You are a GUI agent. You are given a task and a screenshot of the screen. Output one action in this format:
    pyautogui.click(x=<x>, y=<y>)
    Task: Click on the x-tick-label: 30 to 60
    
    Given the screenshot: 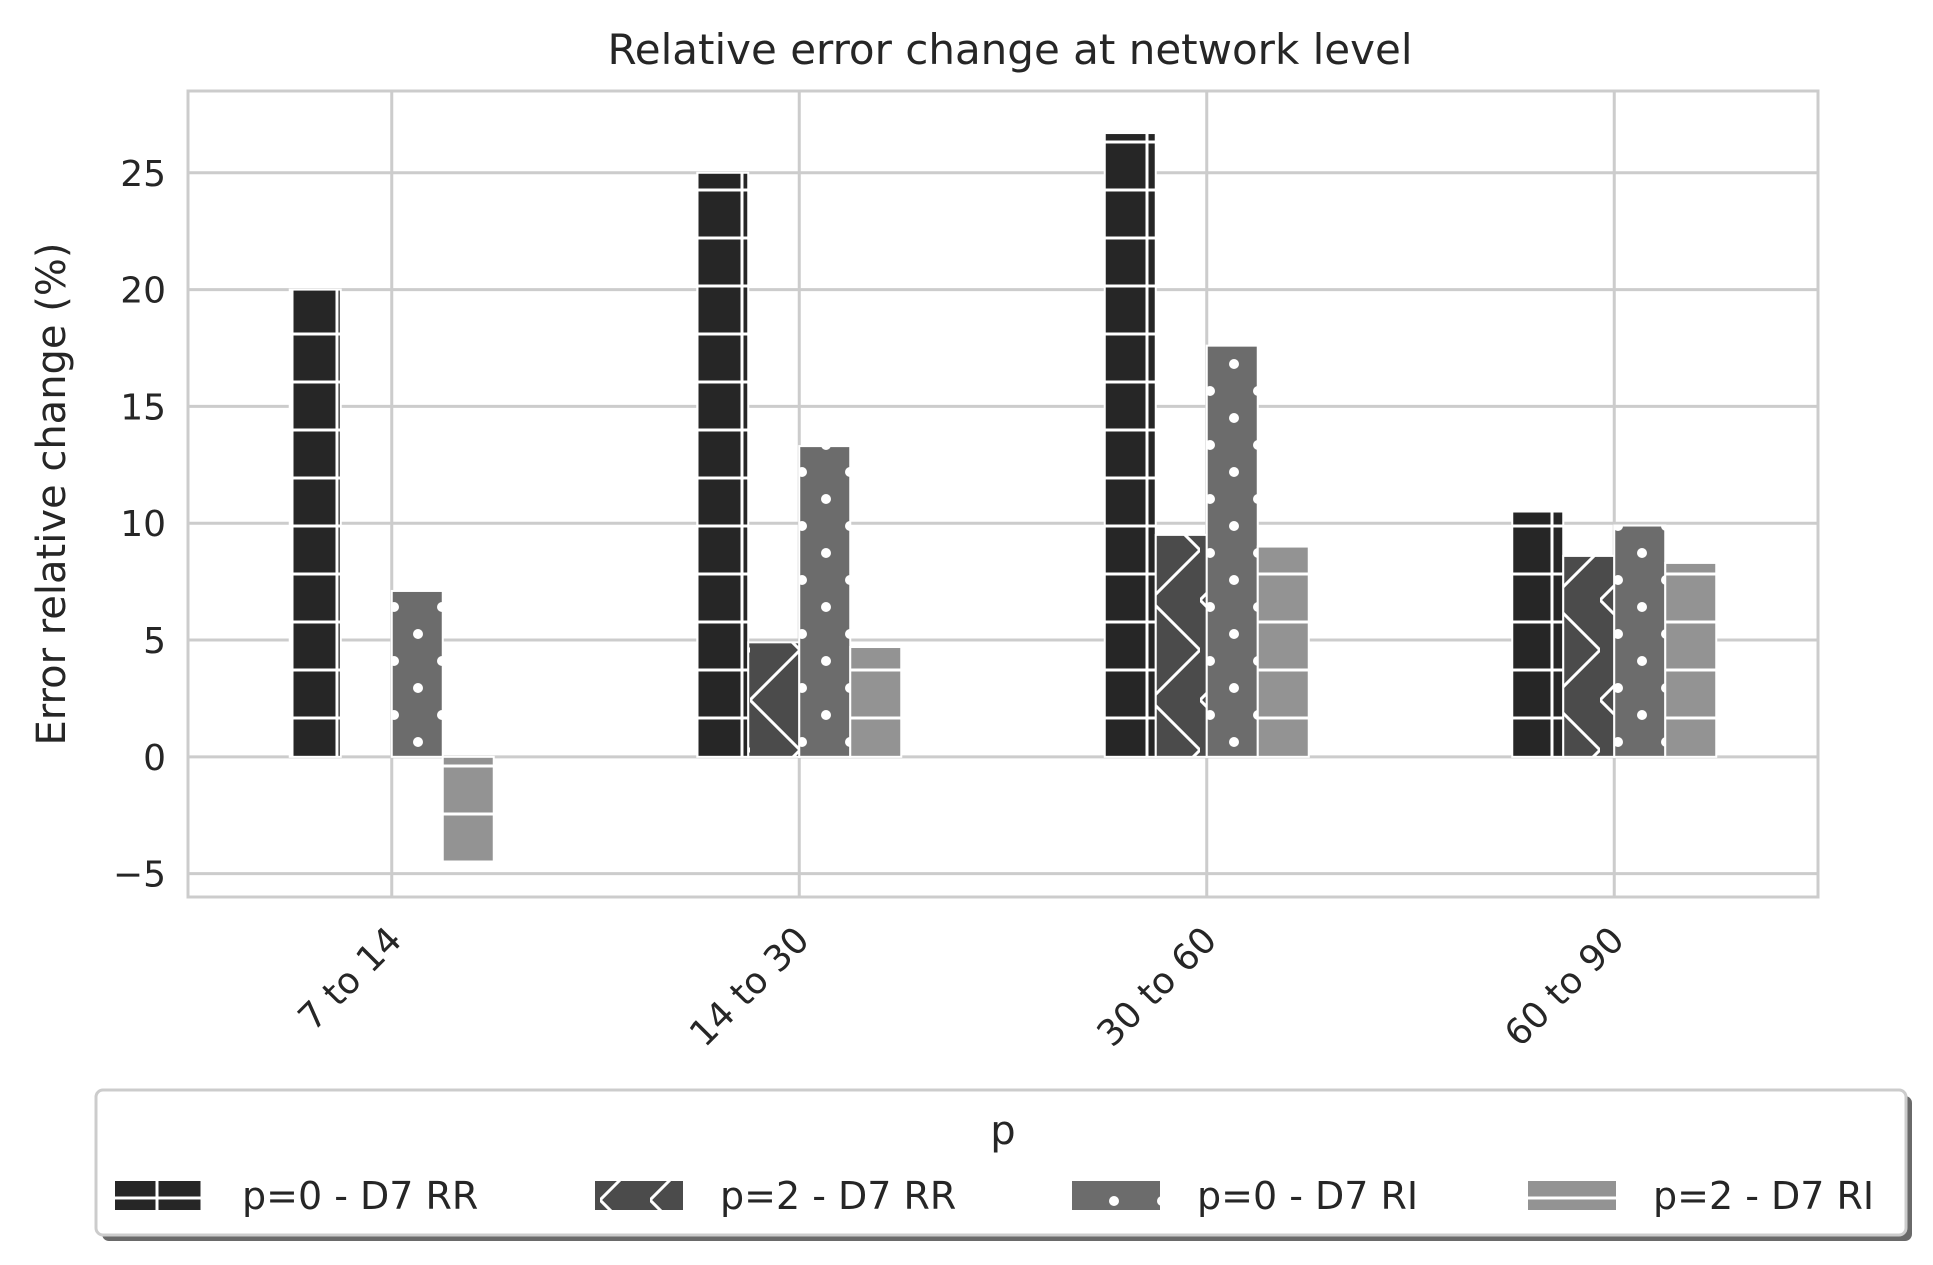 What is the action you would take?
    pyautogui.click(x=1158, y=987)
    